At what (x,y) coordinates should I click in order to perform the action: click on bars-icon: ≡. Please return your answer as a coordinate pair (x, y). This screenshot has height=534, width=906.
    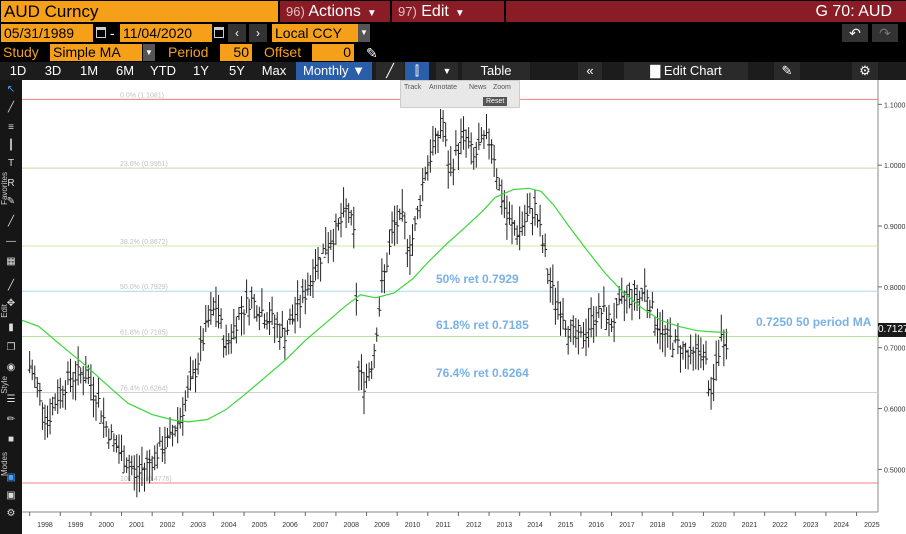
    Looking at the image, I should click on (11, 127).